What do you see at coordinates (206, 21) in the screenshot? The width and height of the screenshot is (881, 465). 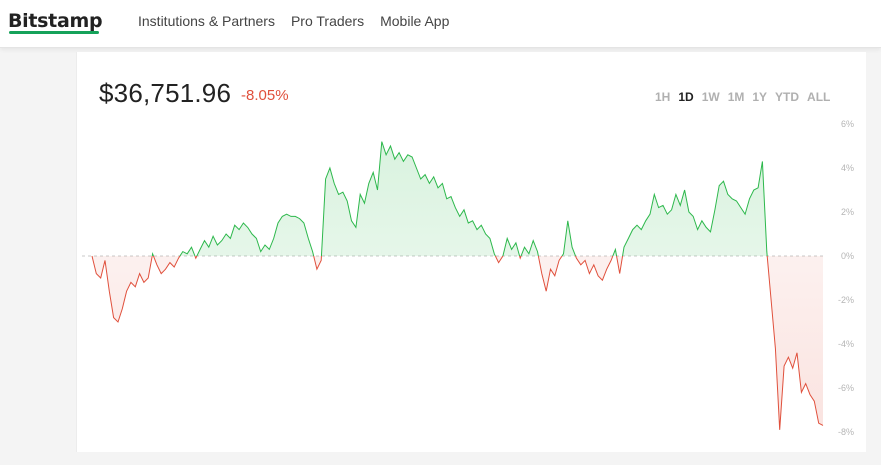 I see `nav-institutions-partners: Institutions & Partners` at bounding box center [206, 21].